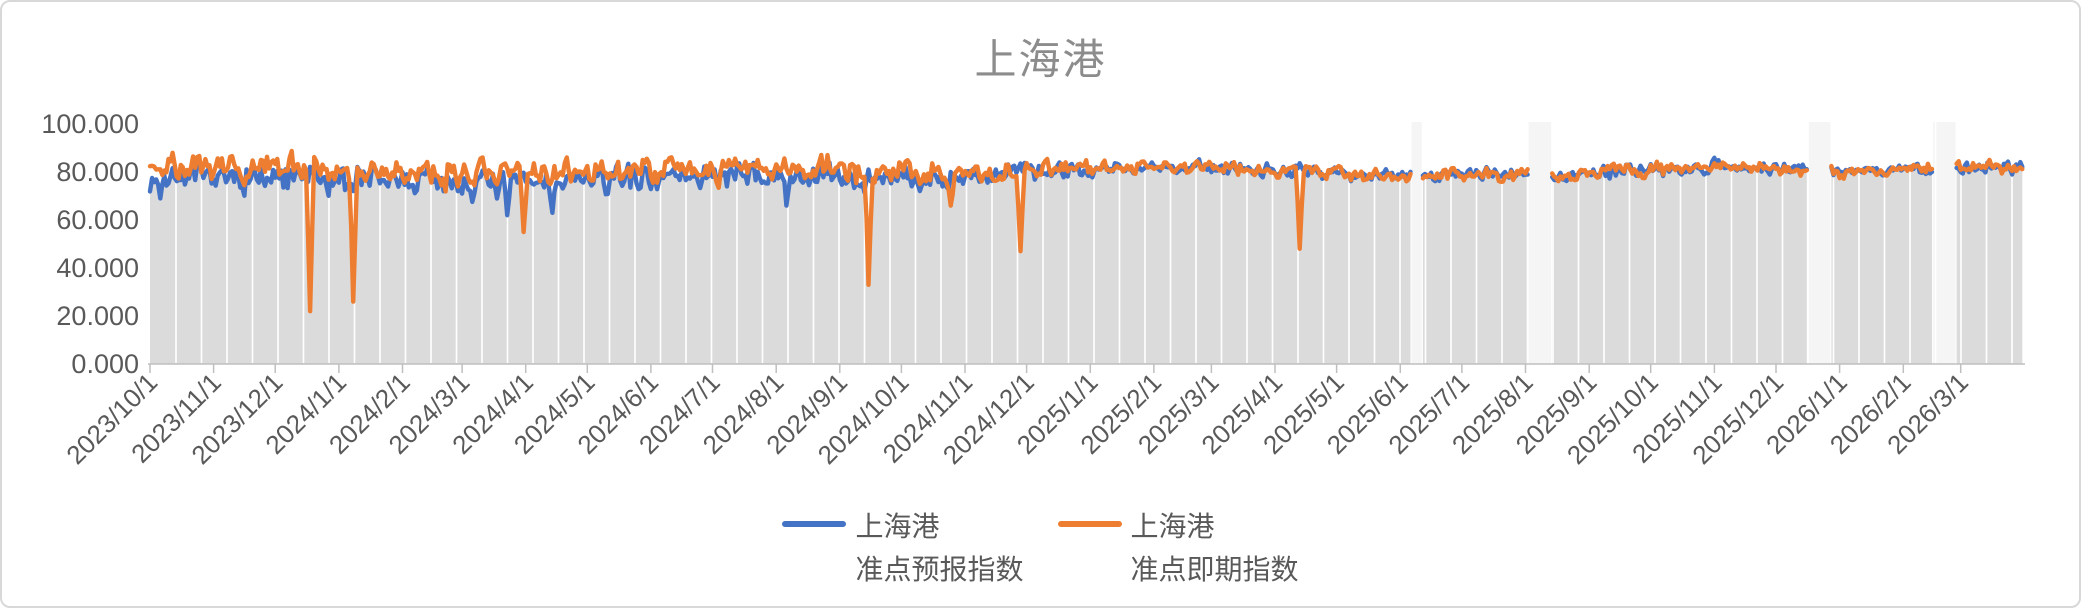  I want to click on y-tick-label: 40.000, so click(97, 268).